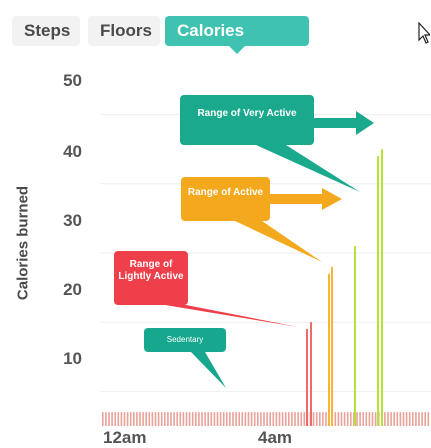 The image size is (431, 448). I want to click on y-tick-20: 20, so click(72, 289).